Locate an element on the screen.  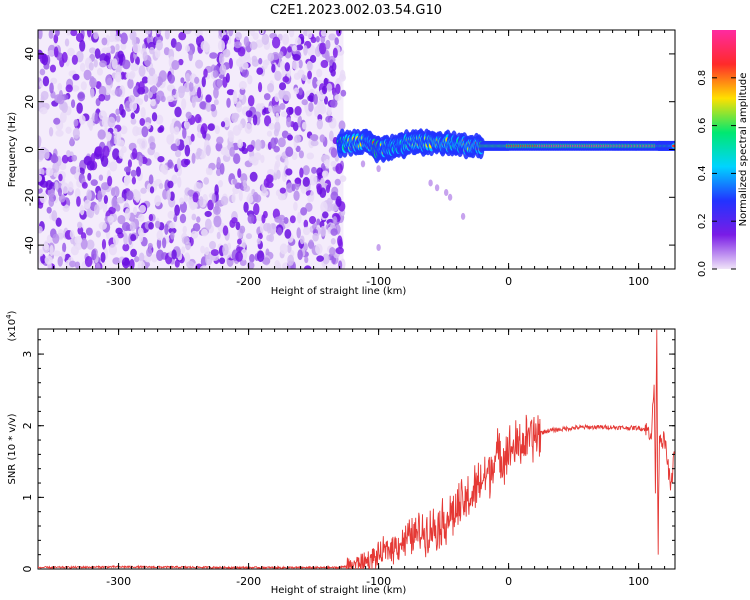
colorbar-tick-label: 0.8 is located at coordinates (702, 78).